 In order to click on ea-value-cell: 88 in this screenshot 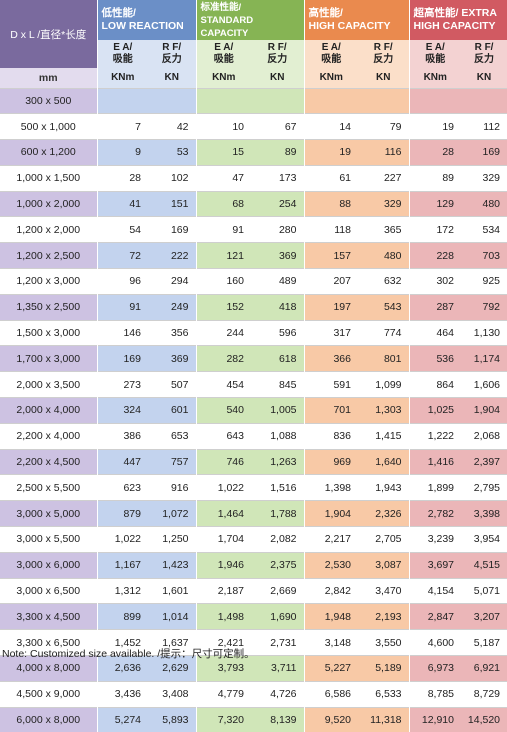, I will do `click(330, 203)`.